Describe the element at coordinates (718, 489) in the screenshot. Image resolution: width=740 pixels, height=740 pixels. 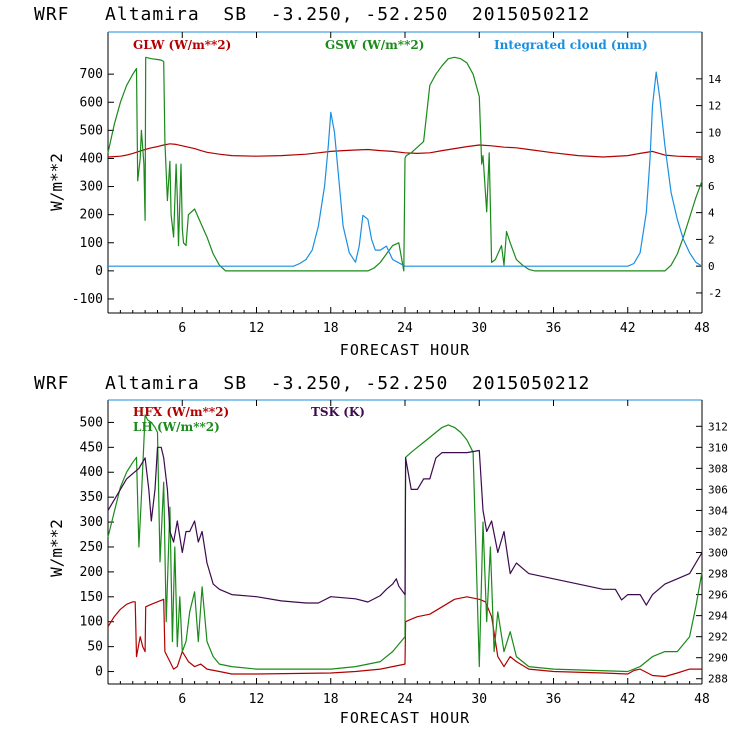
I see `y2-tick-label: 306` at that location.